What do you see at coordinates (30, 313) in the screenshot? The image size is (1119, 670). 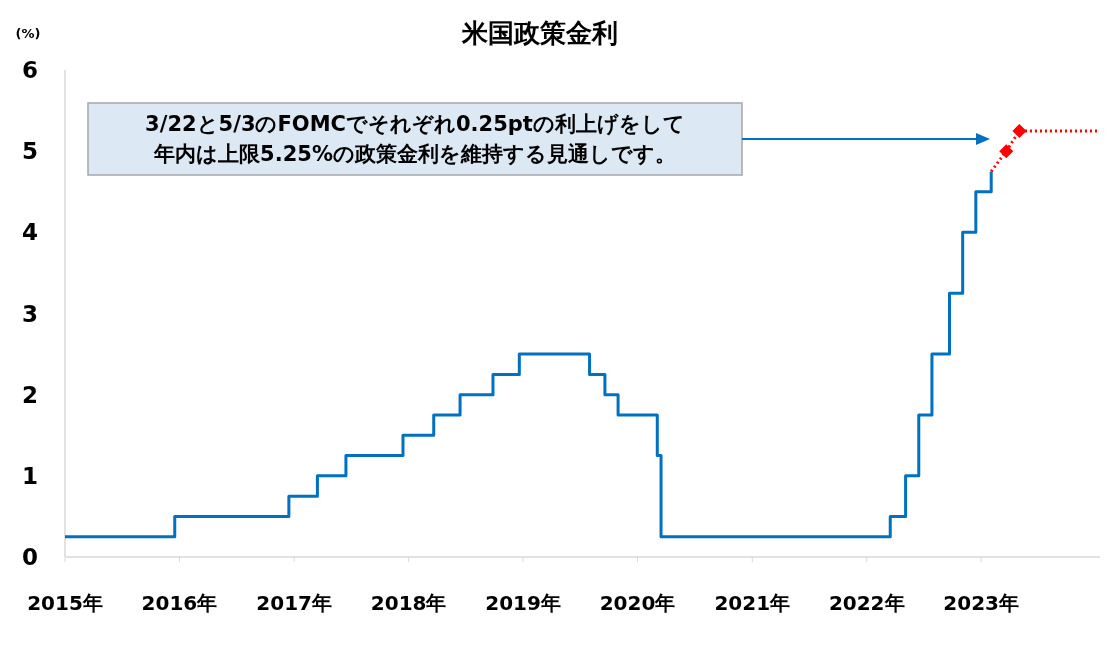 I see `y-tick-label: 3` at bounding box center [30, 313].